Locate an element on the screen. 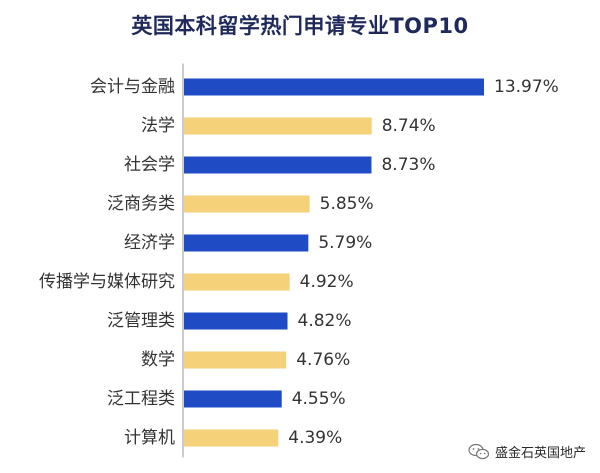 The width and height of the screenshot is (600, 473). value-label: 5.79% is located at coordinates (345, 243).